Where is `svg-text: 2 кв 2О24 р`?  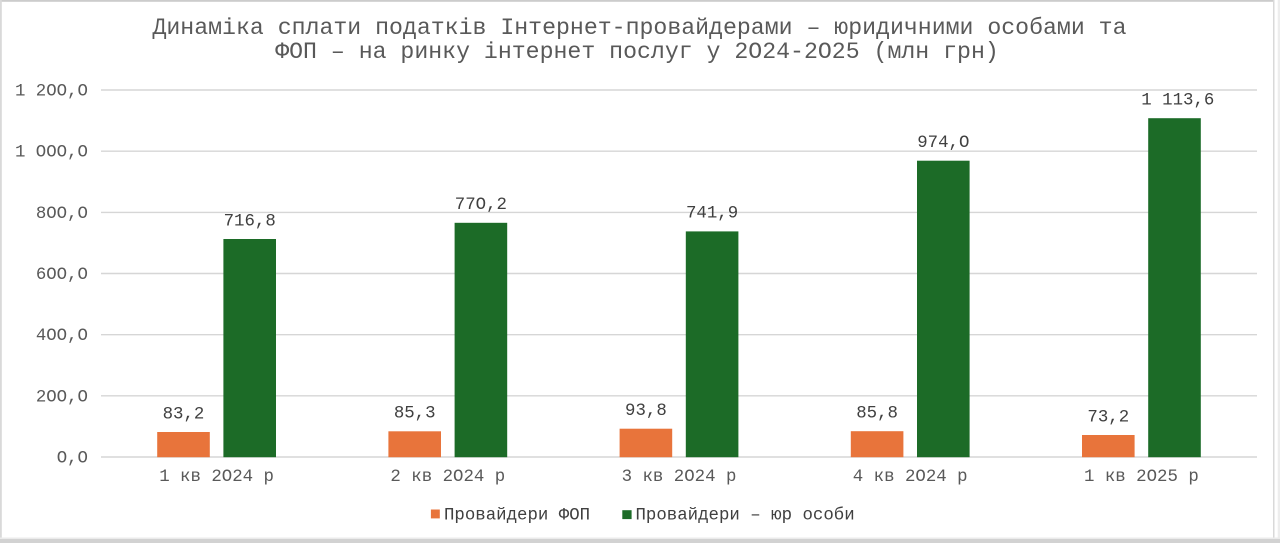
svg-text: 2 кв 2О24 р is located at coordinates (447, 477).